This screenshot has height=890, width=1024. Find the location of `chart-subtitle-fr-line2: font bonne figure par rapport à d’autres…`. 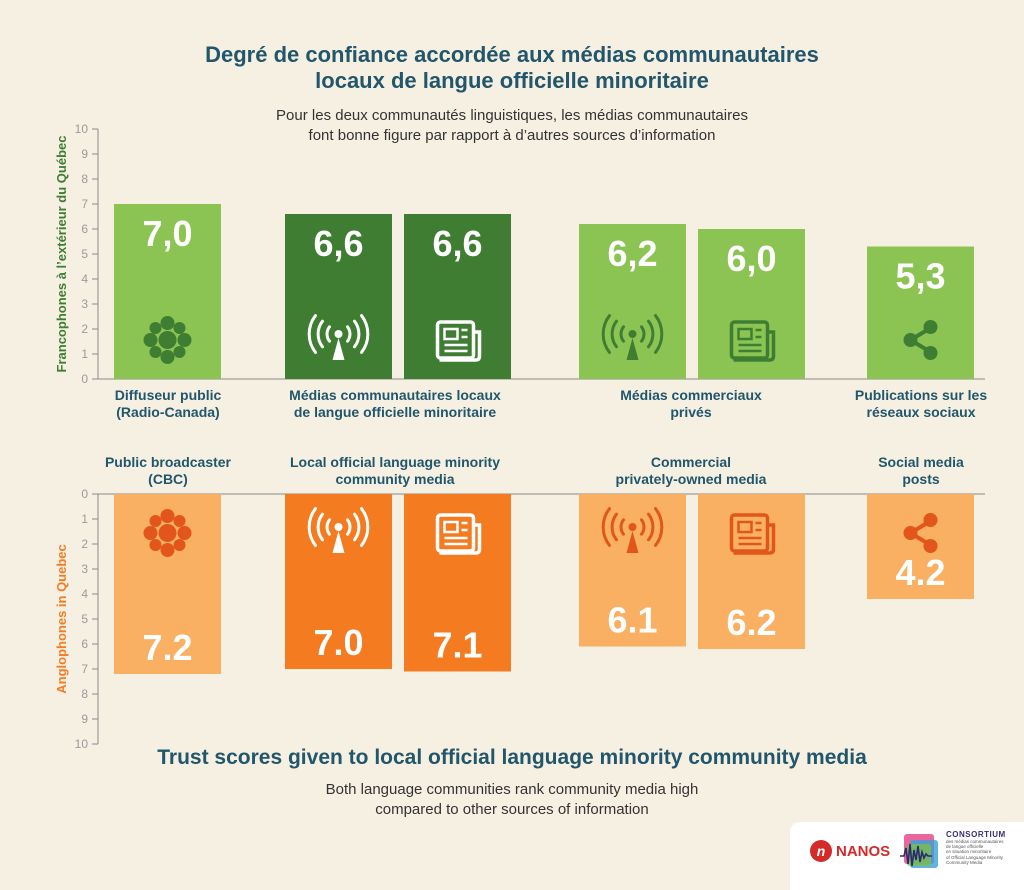

chart-subtitle-fr-line2: font bonne figure par rapport à d’autres… is located at coordinates (512, 135).